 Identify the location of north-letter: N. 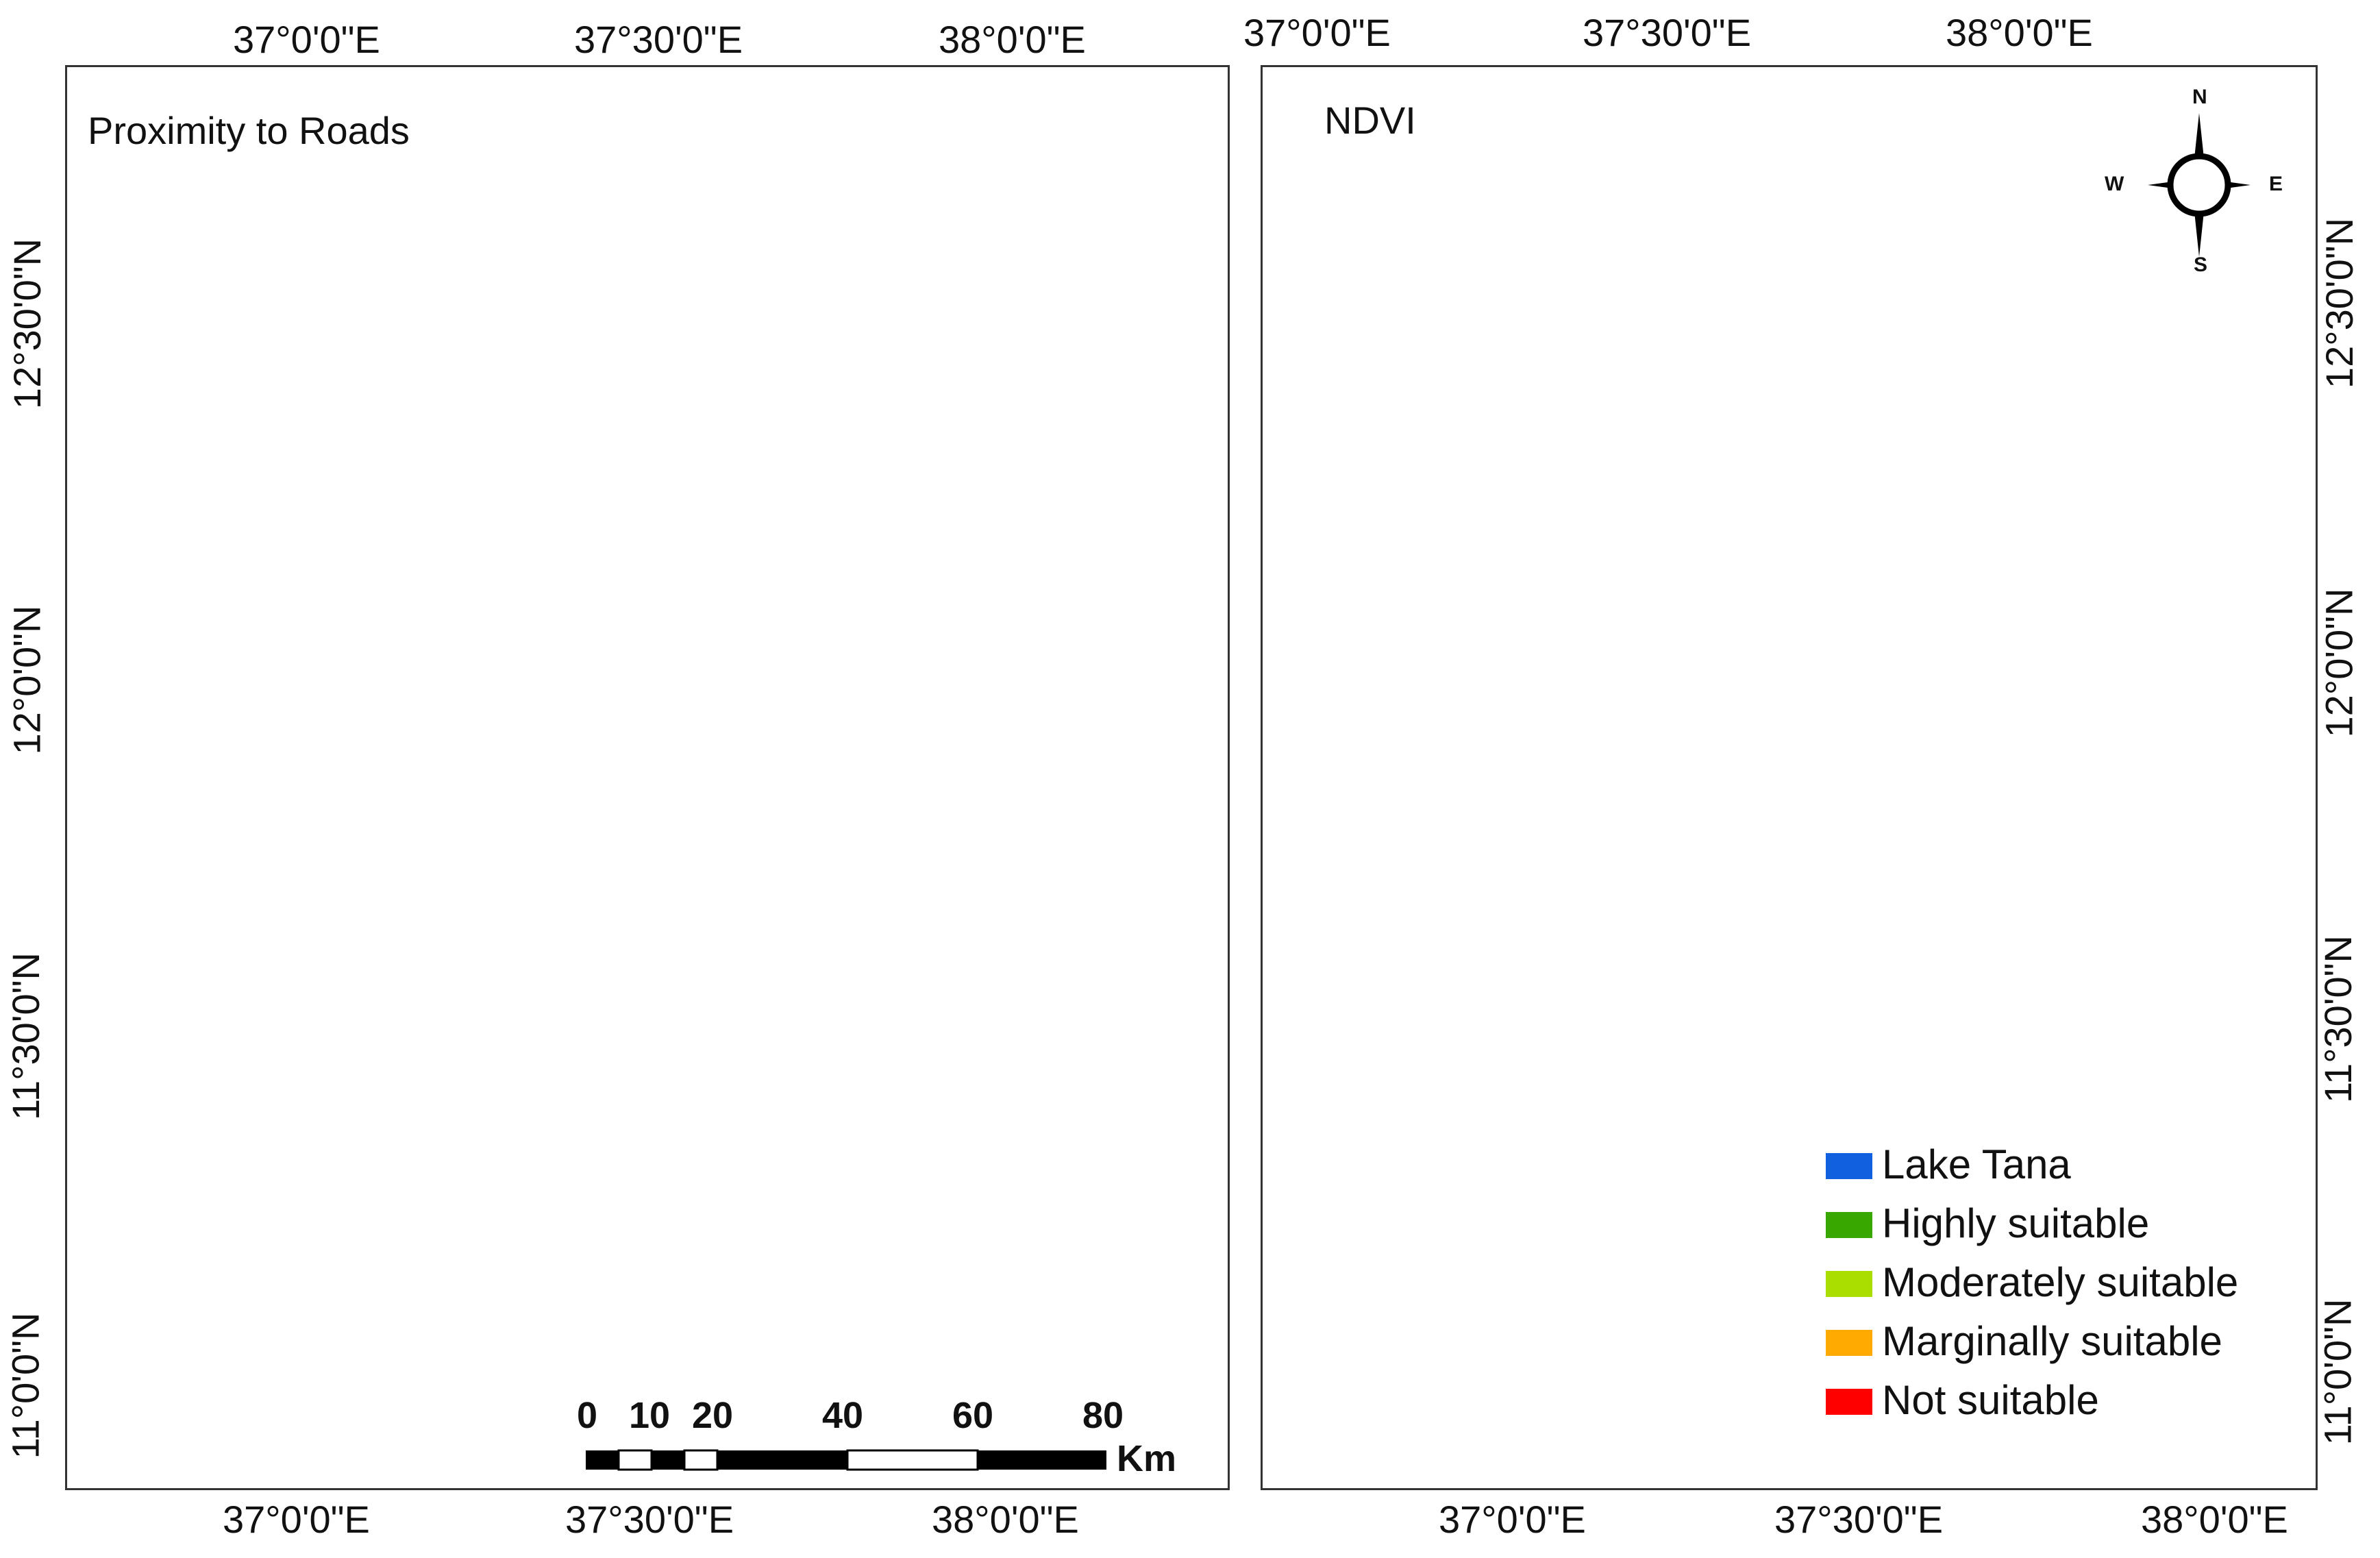
(2199, 97).